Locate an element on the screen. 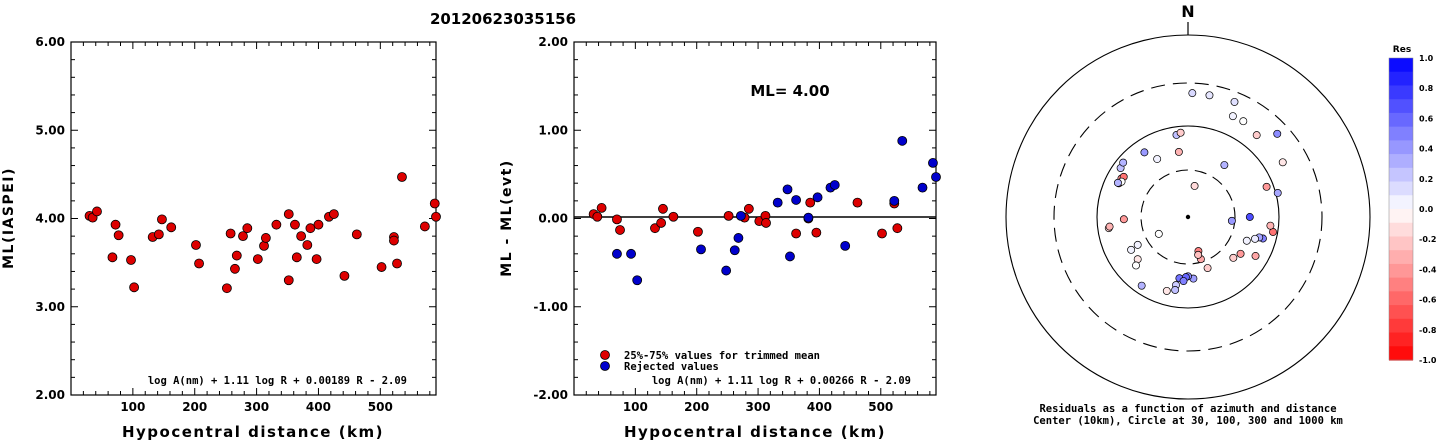  ml-xtick-label: 500 is located at coordinates (380, 407).